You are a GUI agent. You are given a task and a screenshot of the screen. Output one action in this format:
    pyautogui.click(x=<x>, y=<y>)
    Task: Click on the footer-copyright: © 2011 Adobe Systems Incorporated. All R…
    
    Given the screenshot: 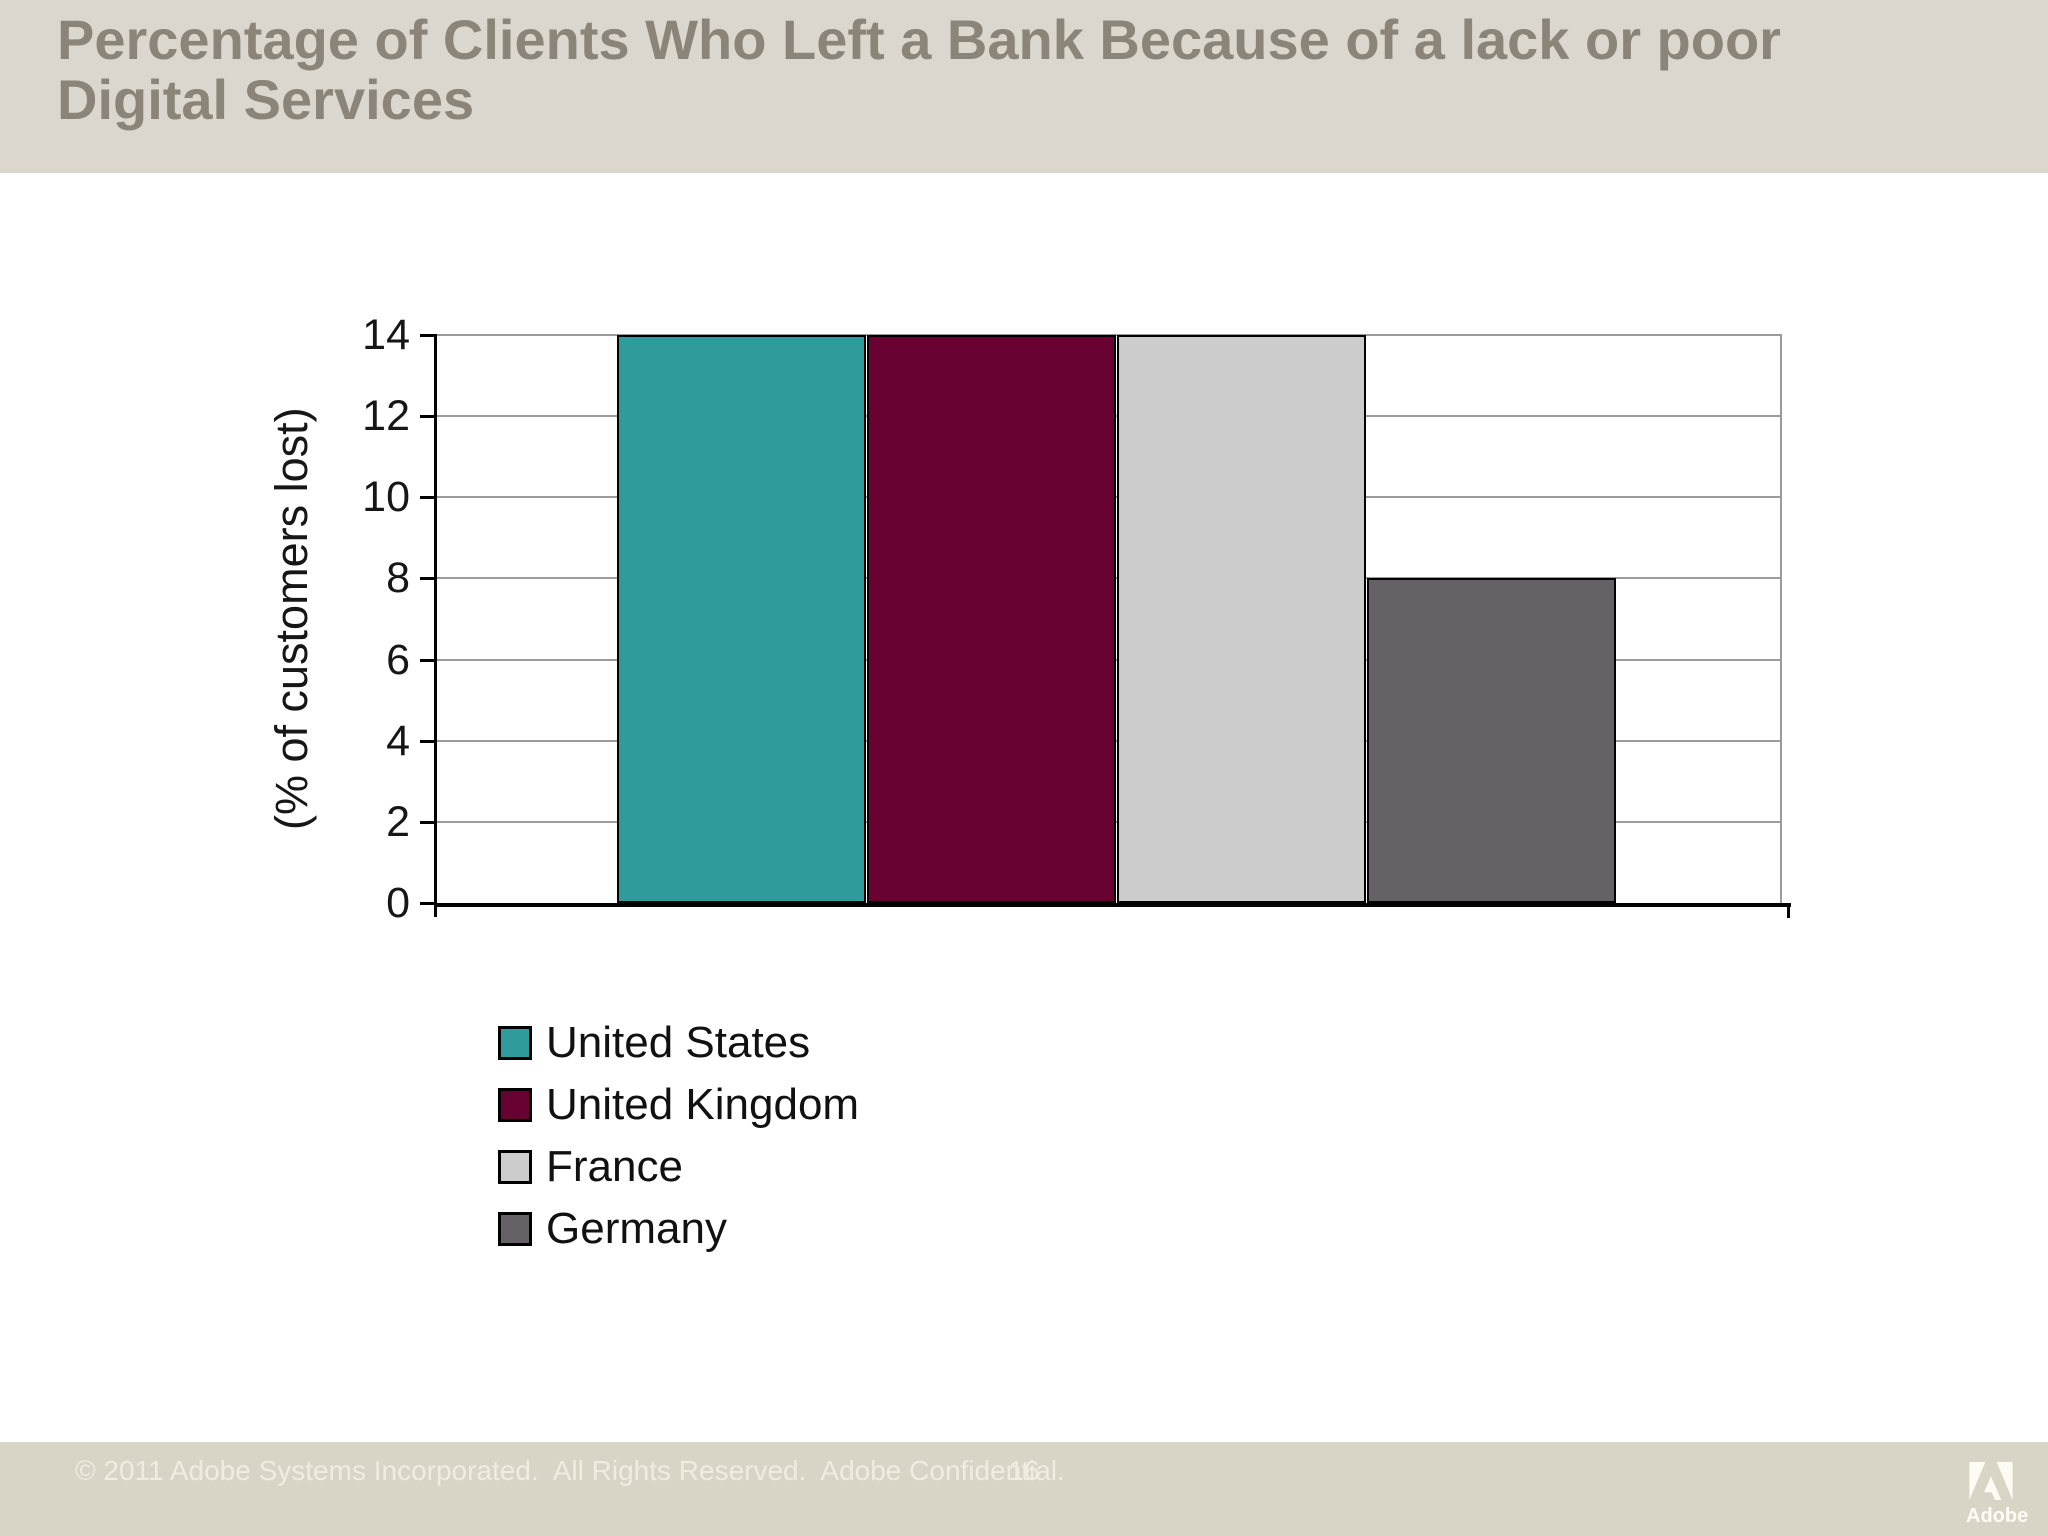 What is the action you would take?
    pyautogui.click(x=570, y=1470)
    